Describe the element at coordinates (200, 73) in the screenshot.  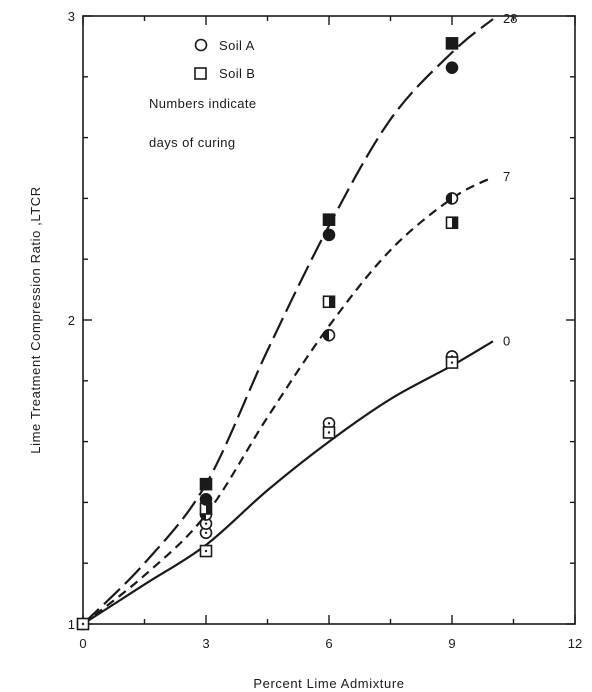
I see `legend-square-marker` at that location.